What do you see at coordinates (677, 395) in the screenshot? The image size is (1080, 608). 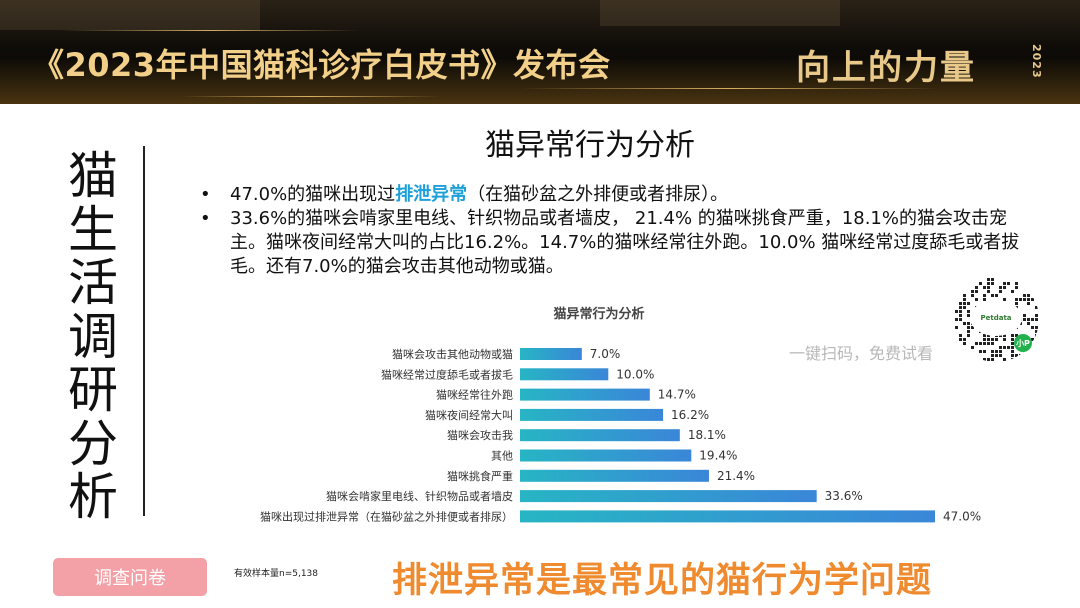 I see `value-label: 14.7%` at bounding box center [677, 395].